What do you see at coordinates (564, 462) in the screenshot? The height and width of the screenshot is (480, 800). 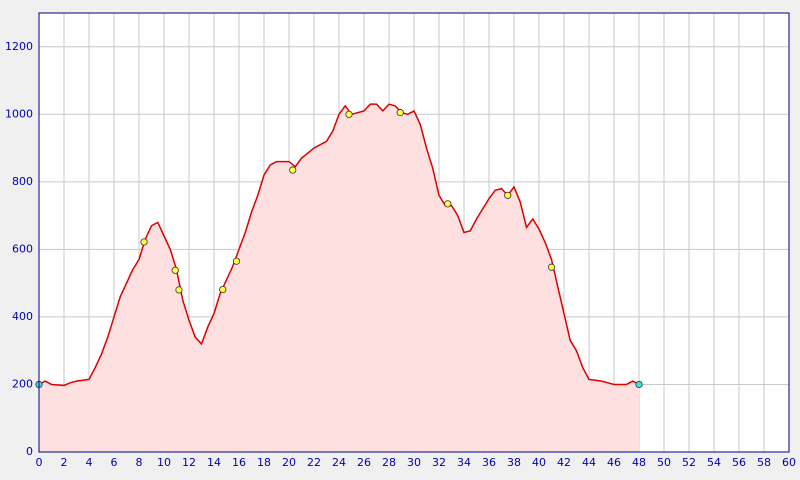 I see `x-tick-label: 42` at bounding box center [564, 462].